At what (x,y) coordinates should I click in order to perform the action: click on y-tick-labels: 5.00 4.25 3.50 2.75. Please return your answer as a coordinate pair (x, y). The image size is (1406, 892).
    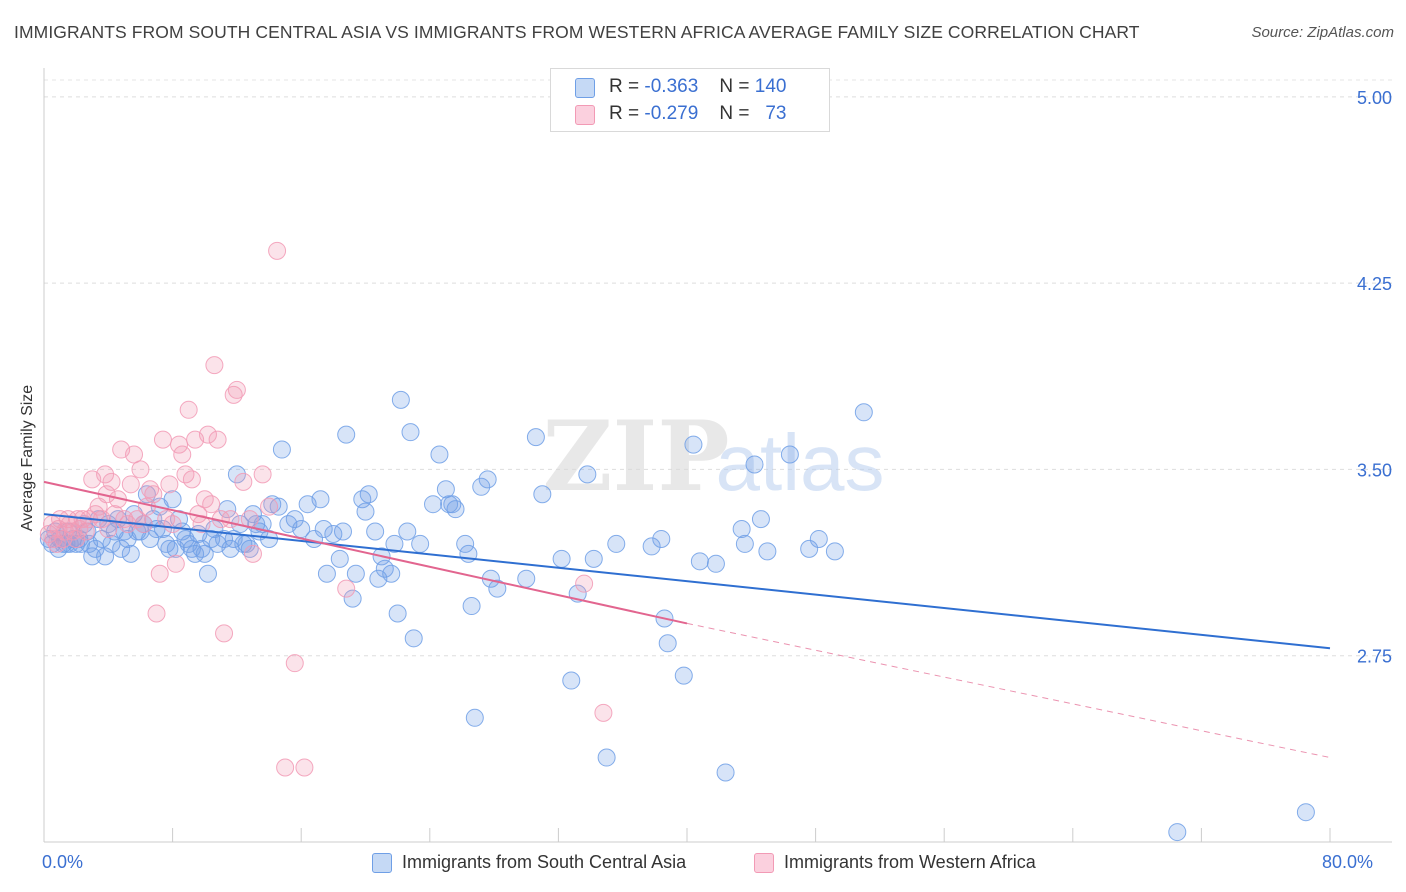
    Looking at the image, I should click on (1374, 377).